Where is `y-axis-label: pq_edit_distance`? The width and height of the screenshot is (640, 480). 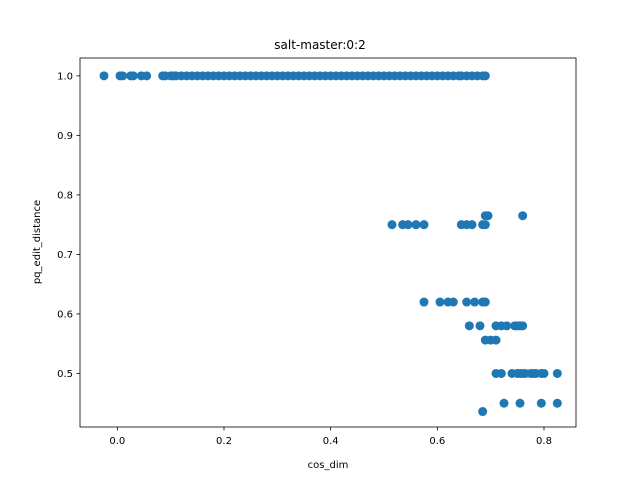 y-axis-label: pq_edit_distance is located at coordinates (37, 242).